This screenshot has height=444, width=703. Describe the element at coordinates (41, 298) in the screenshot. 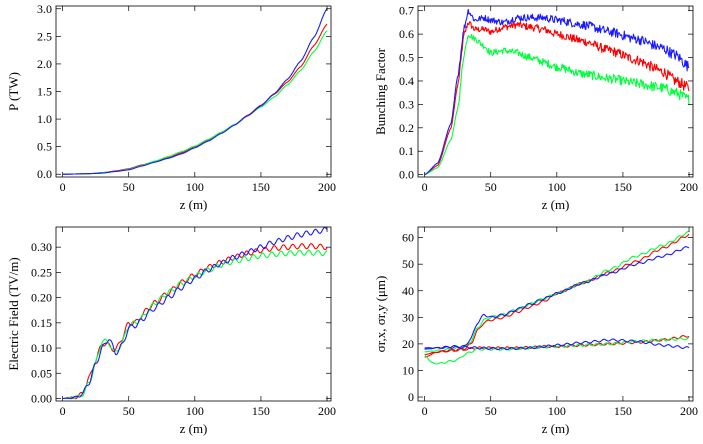

I see `y-tick-label: 0.20` at that location.